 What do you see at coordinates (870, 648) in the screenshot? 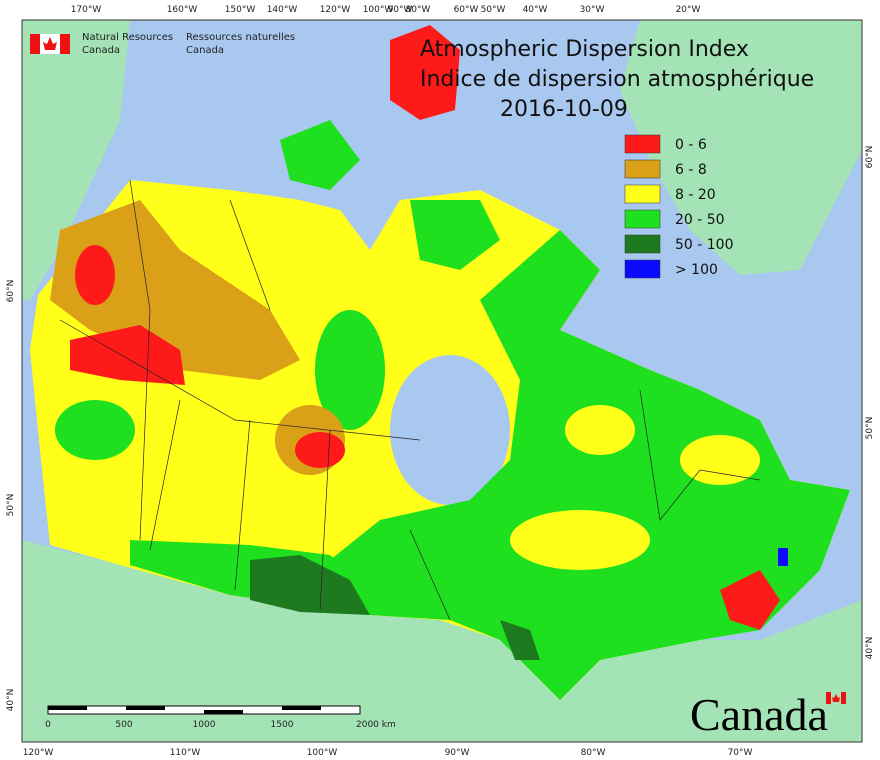
I see `right-tick-label: 40°N` at bounding box center [870, 648].